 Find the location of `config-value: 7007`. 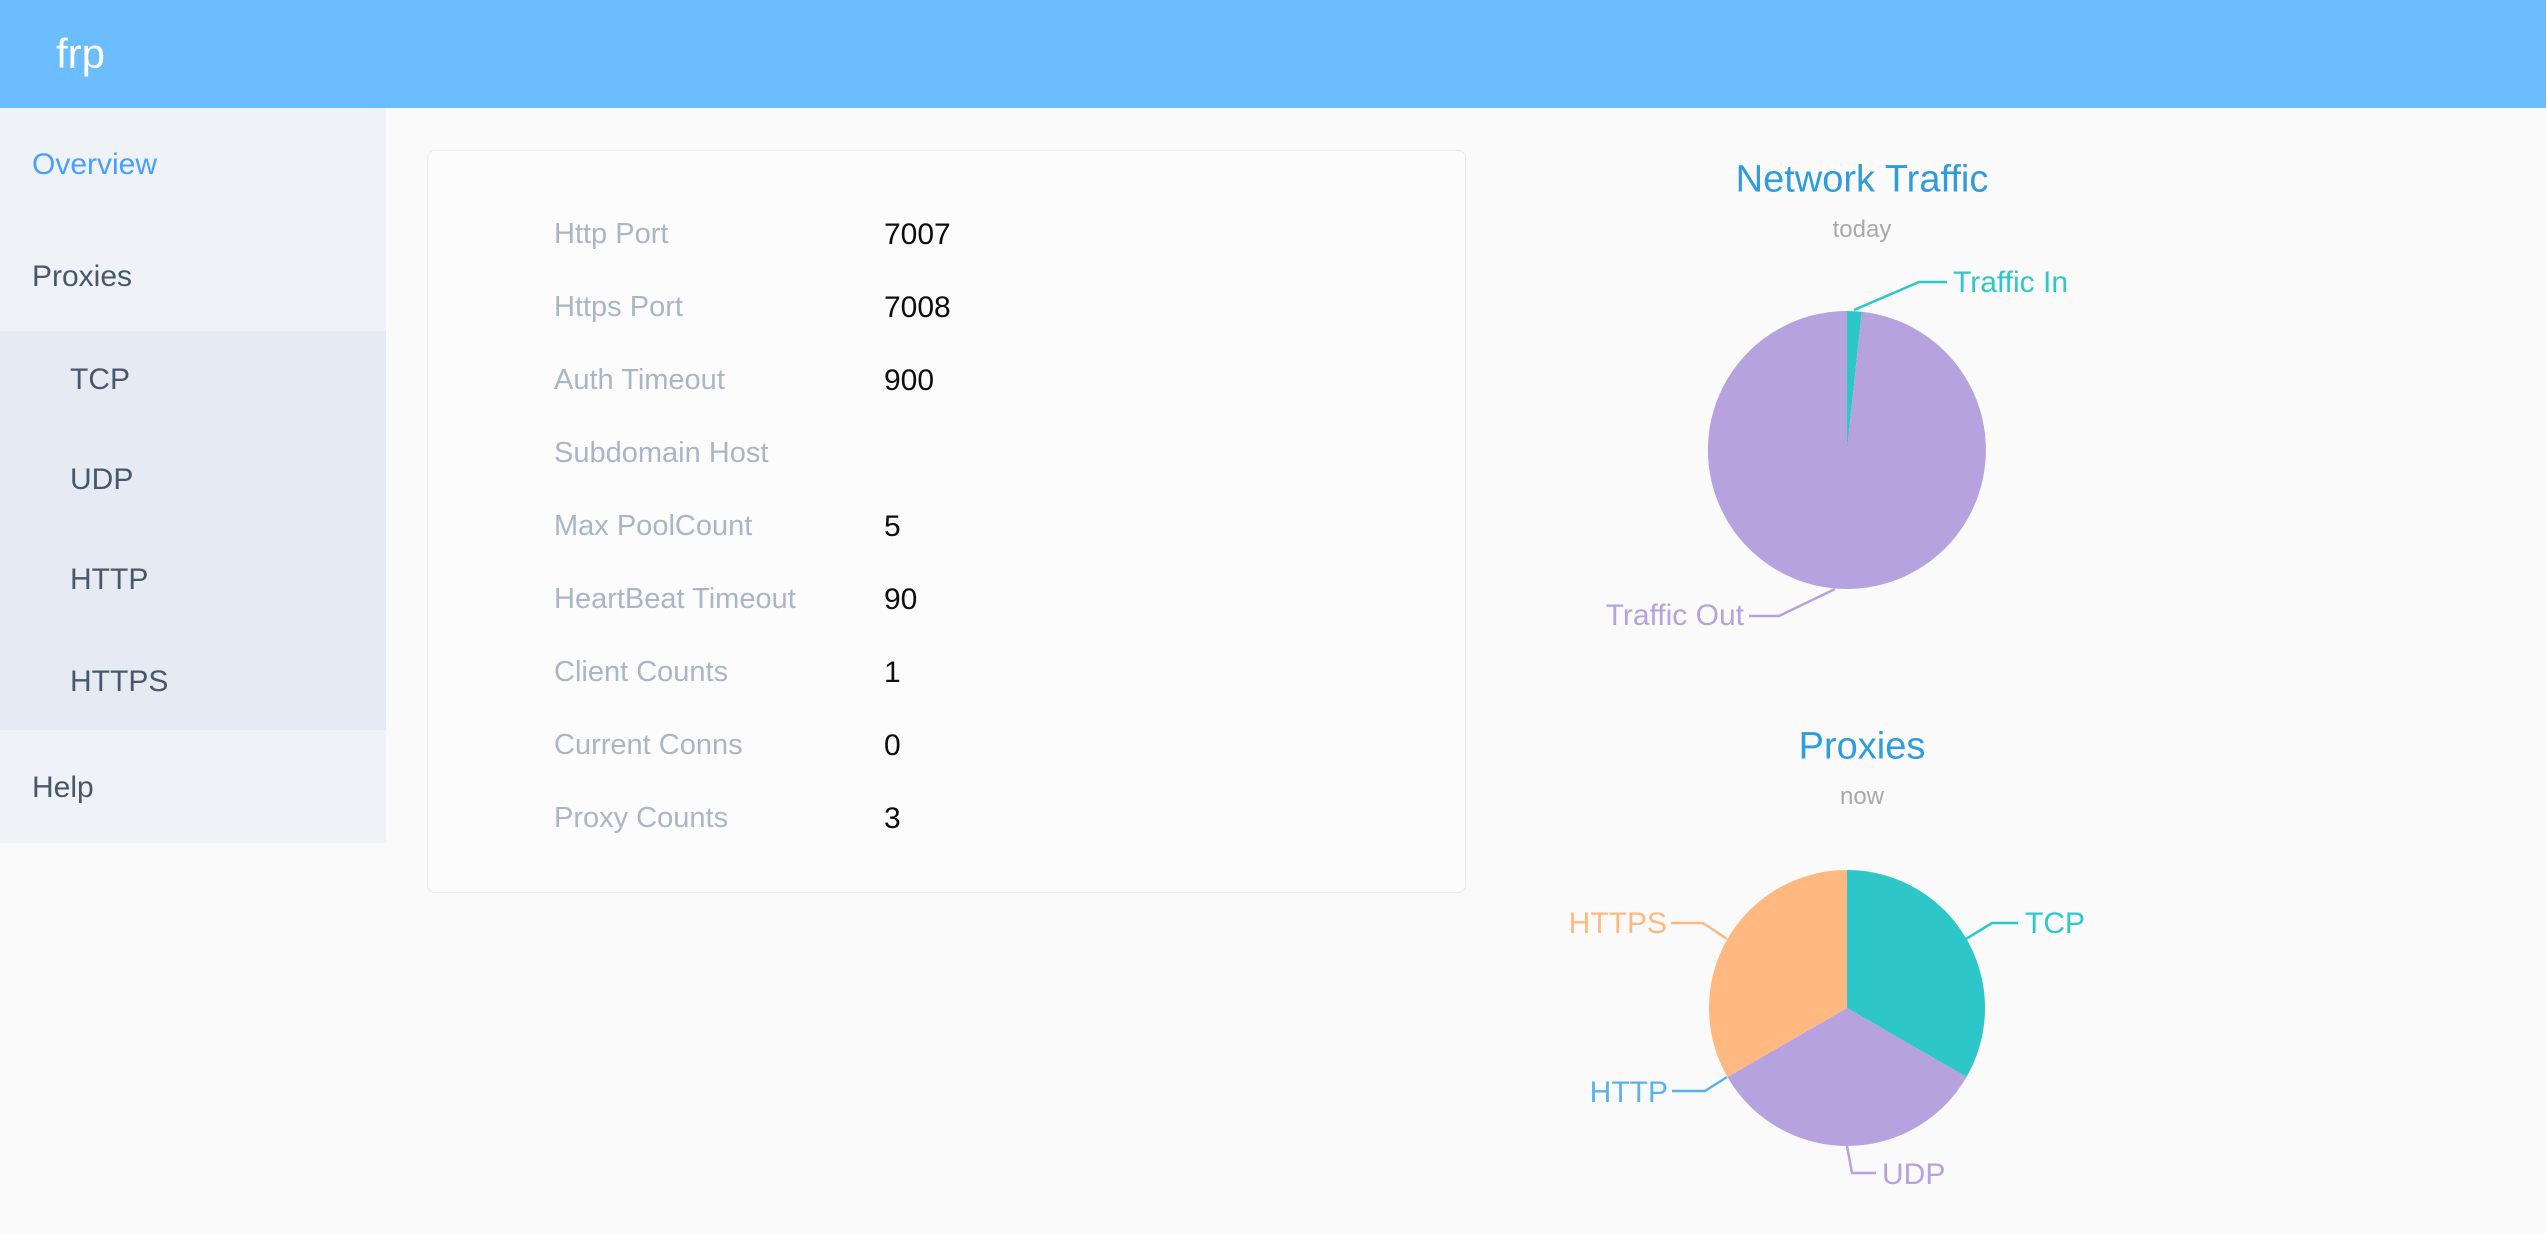

config-value: 7007 is located at coordinates (917, 234).